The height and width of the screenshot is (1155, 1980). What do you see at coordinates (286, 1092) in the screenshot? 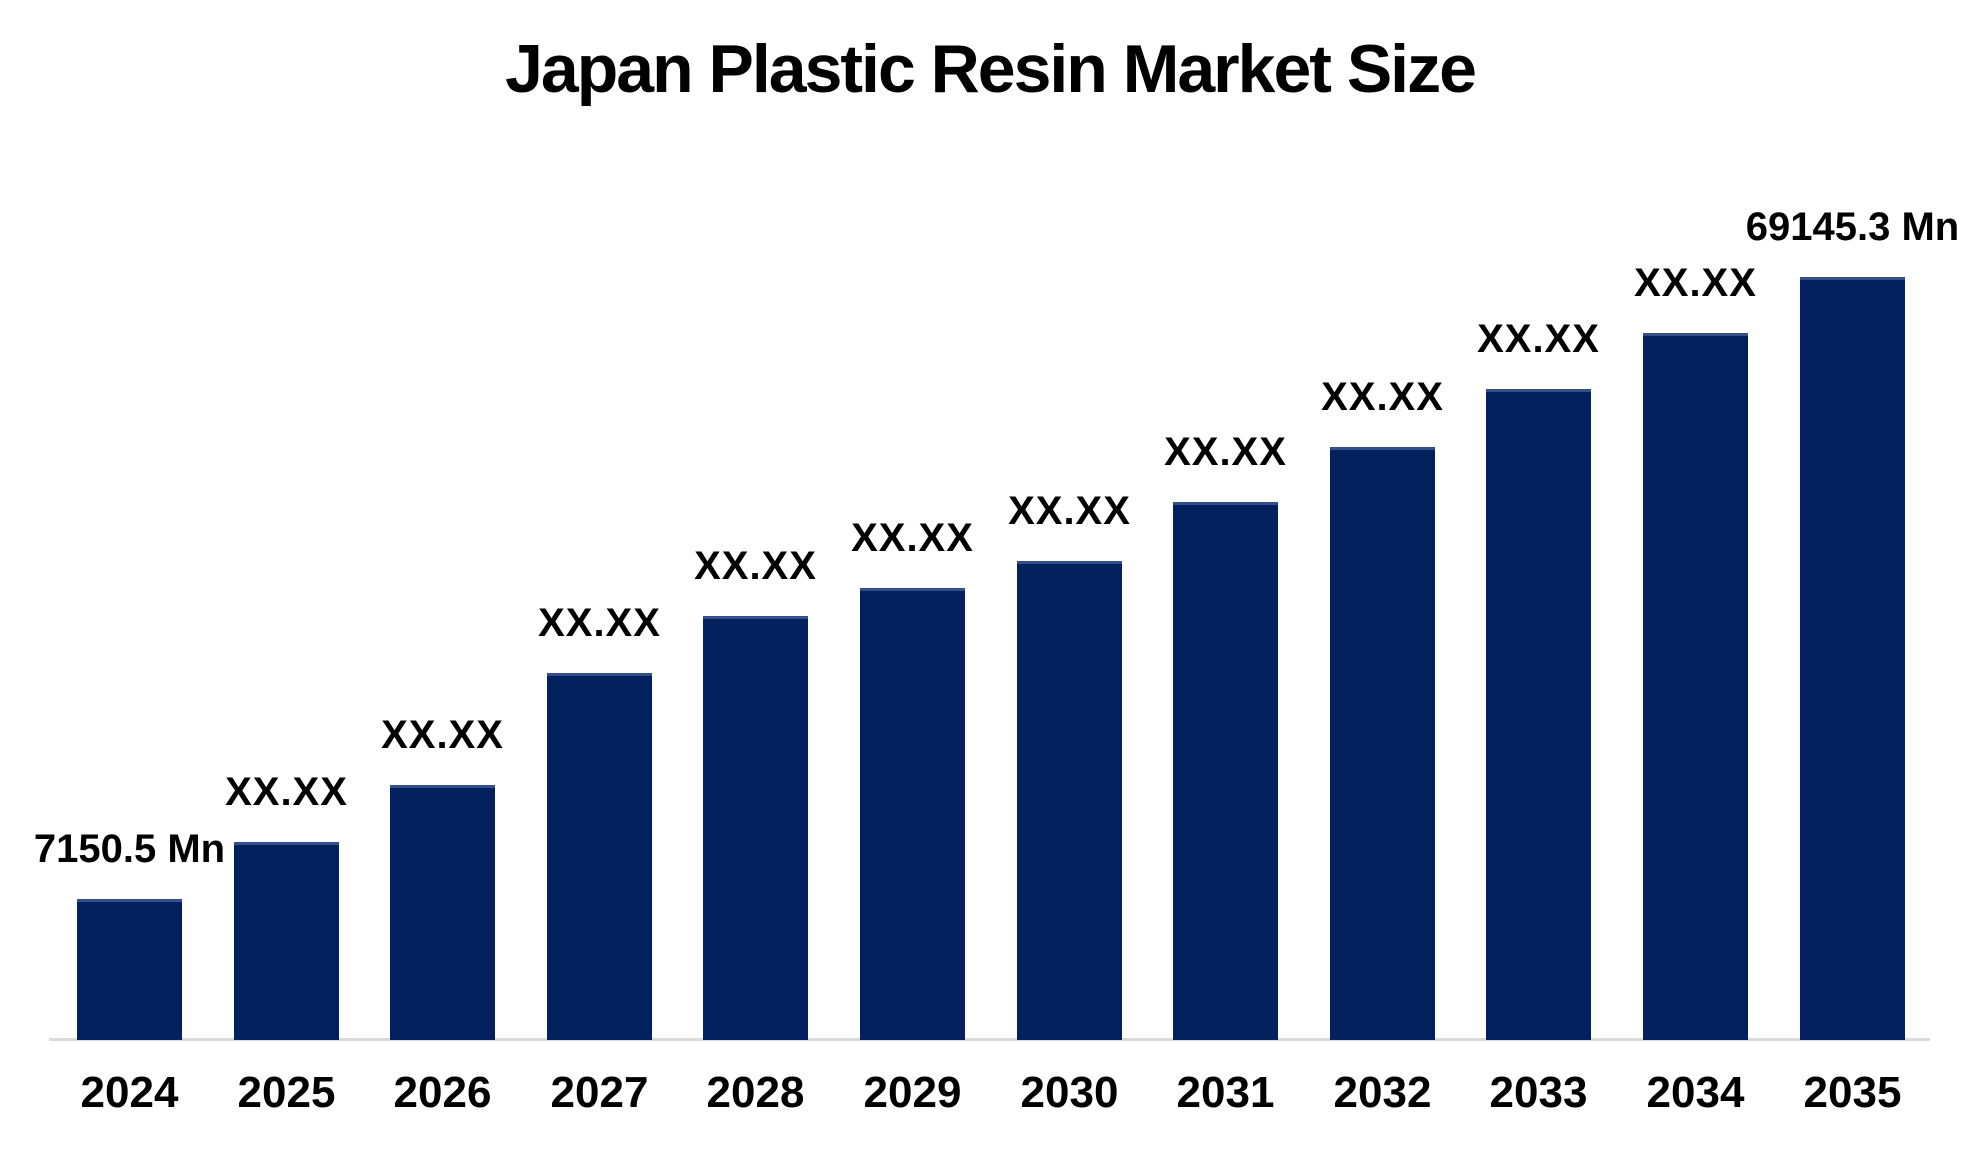
I see `x-tick-label-2025: 2025` at bounding box center [286, 1092].